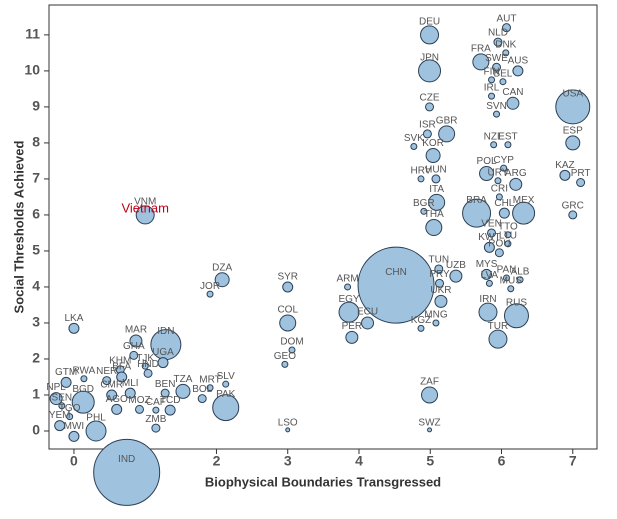  Describe the element at coordinates (496, 106) in the screenshot. I see `country-label: SVN` at that location.